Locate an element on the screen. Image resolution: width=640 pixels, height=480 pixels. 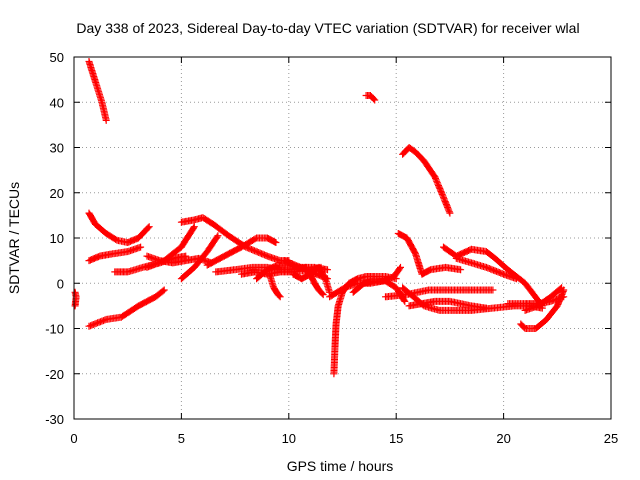
x-axis-label: GPS time / hours is located at coordinates (340, 466).